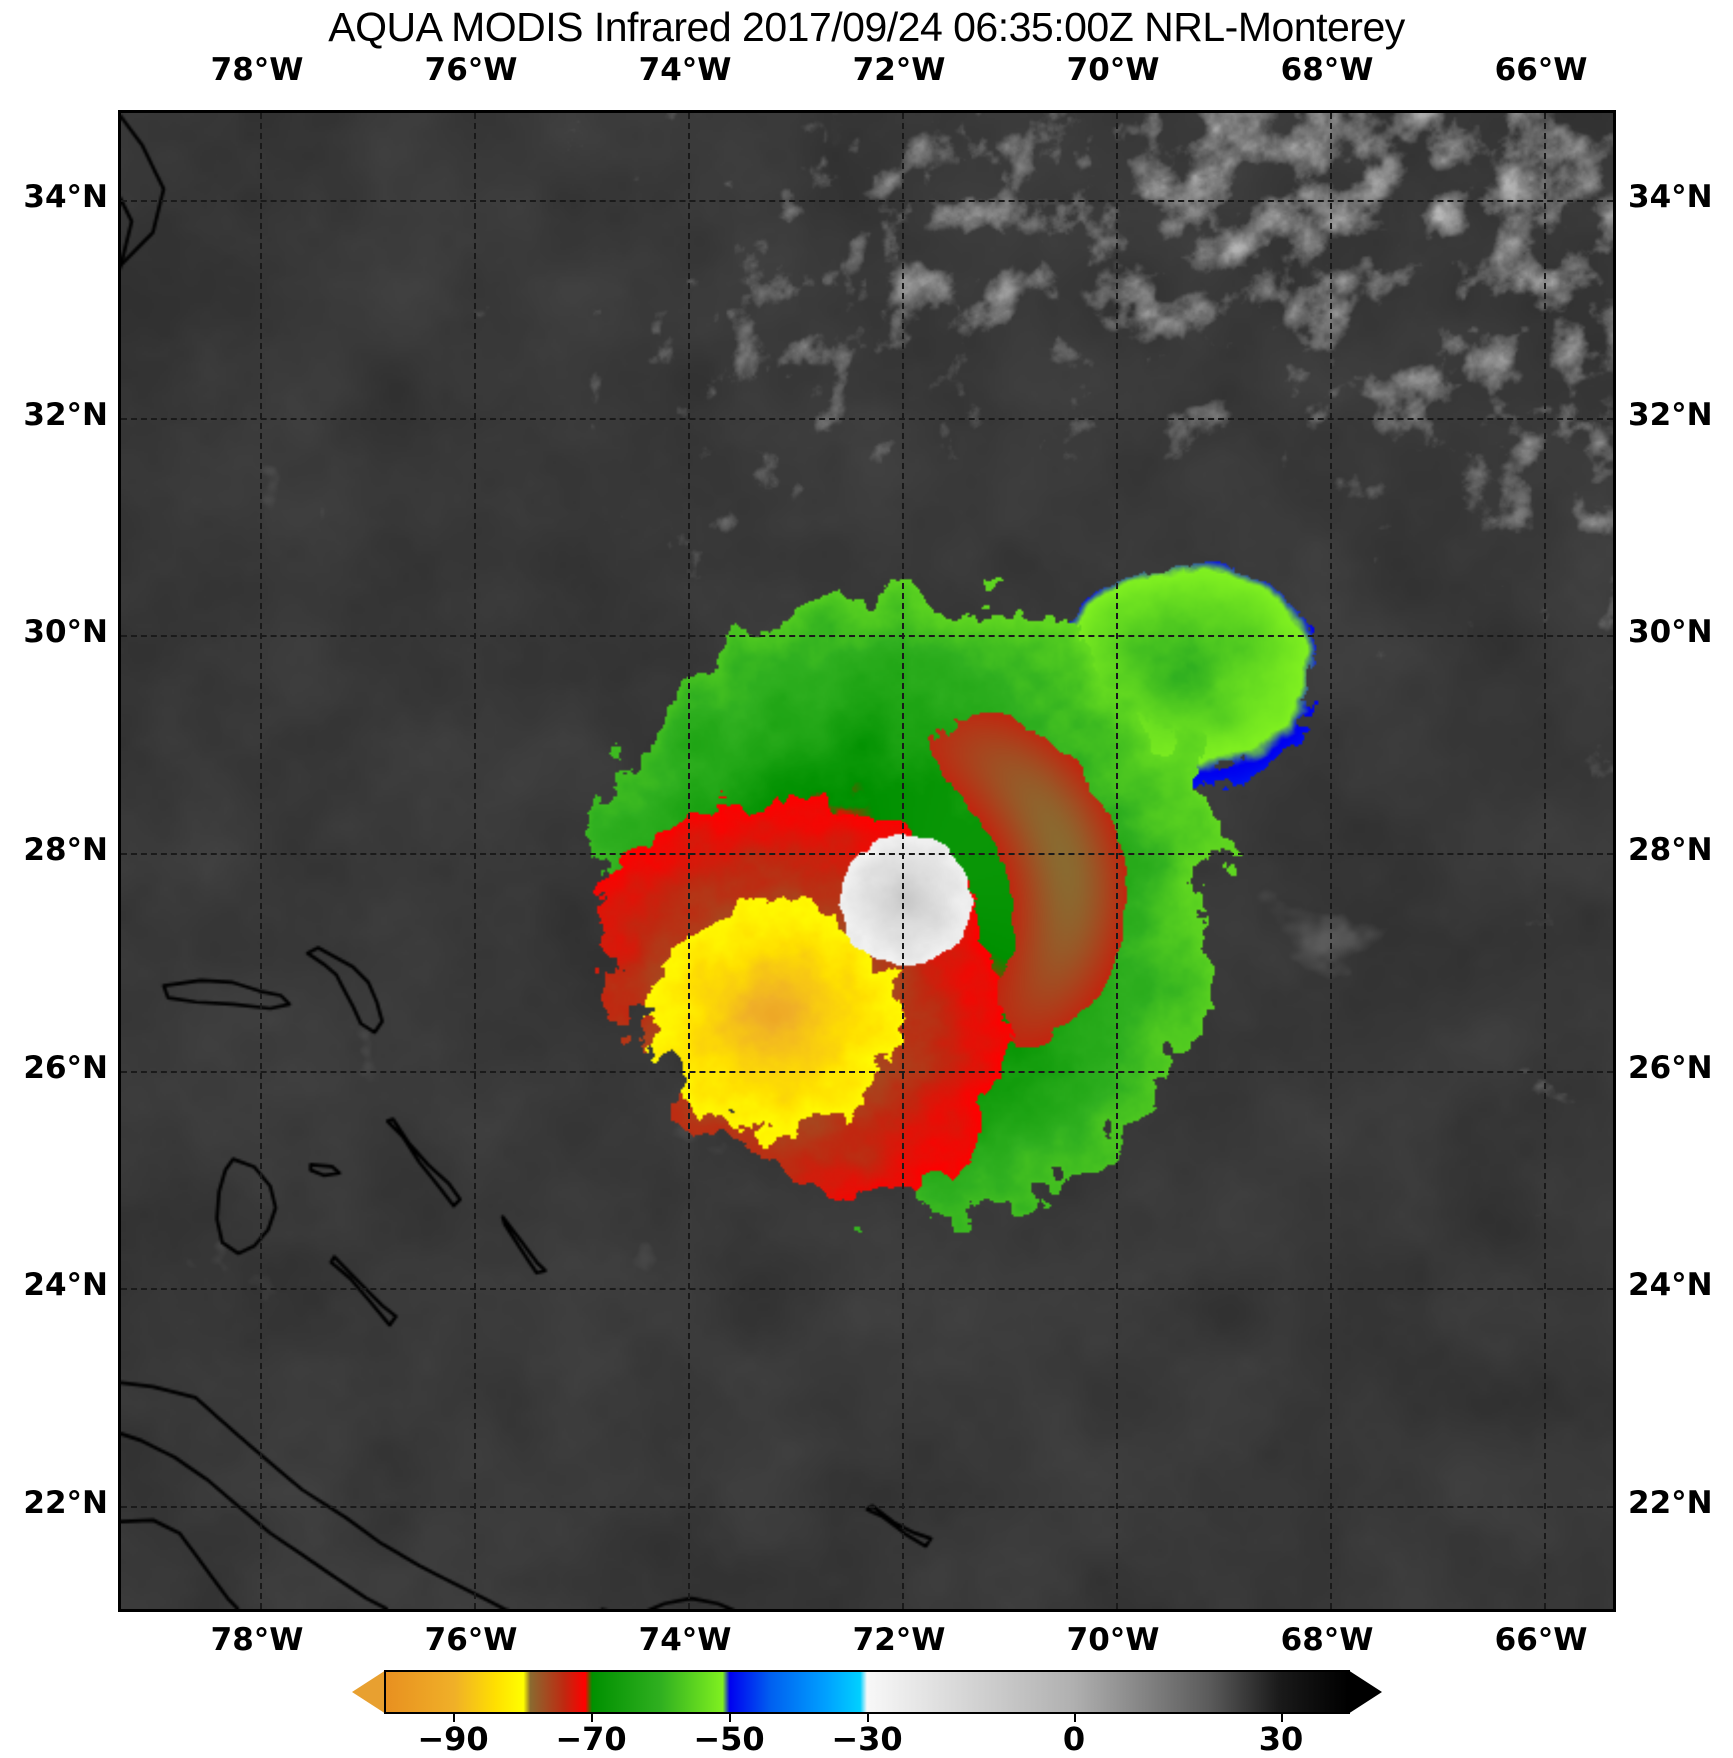 This screenshot has width=1733, height=1758. I want to click on colorbar-tick--90, so click(454, 1718).